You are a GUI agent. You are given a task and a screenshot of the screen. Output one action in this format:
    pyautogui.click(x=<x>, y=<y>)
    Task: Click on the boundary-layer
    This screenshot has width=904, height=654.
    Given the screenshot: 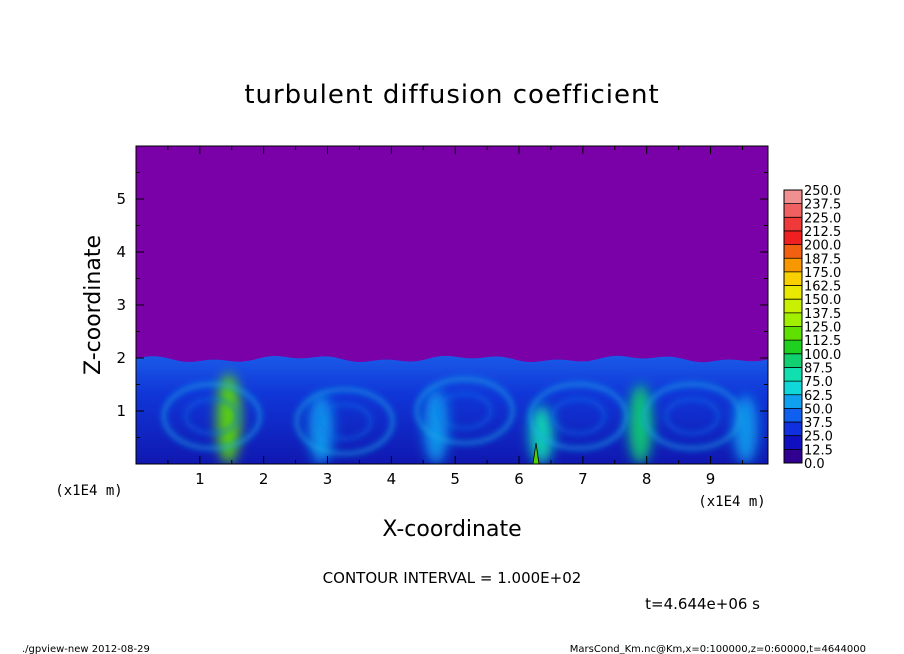 What is the action you would take?
    pyautogui.click(x=452, y=409)
    